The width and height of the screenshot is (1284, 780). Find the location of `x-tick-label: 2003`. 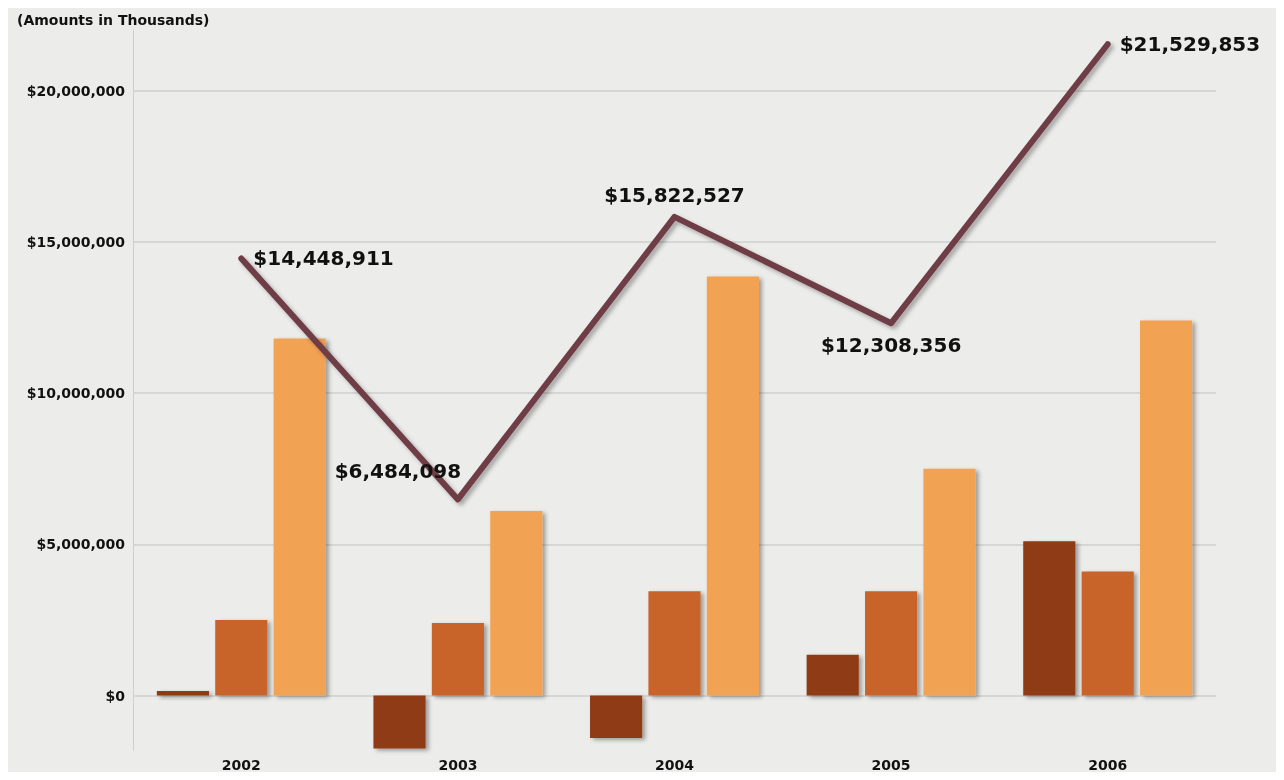

x-tick-label: 2003 is located at coordinates (458, 765).